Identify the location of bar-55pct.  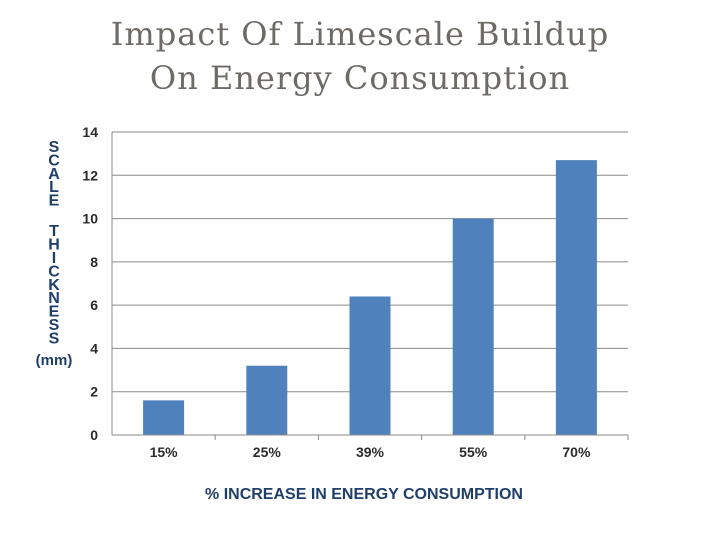
(473, 326).